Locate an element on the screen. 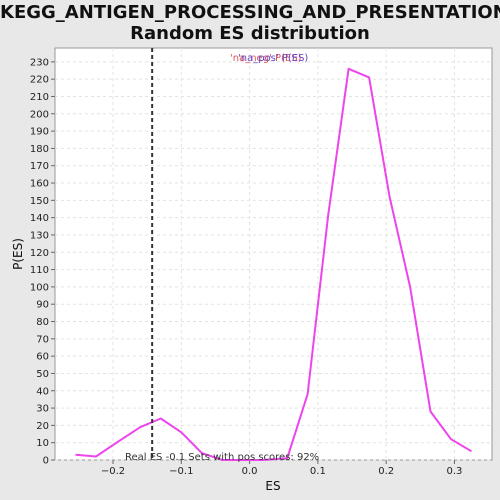 This screenshot has width=500, height=500. y-tick-label: 220 is located at coordinates (39, 80).